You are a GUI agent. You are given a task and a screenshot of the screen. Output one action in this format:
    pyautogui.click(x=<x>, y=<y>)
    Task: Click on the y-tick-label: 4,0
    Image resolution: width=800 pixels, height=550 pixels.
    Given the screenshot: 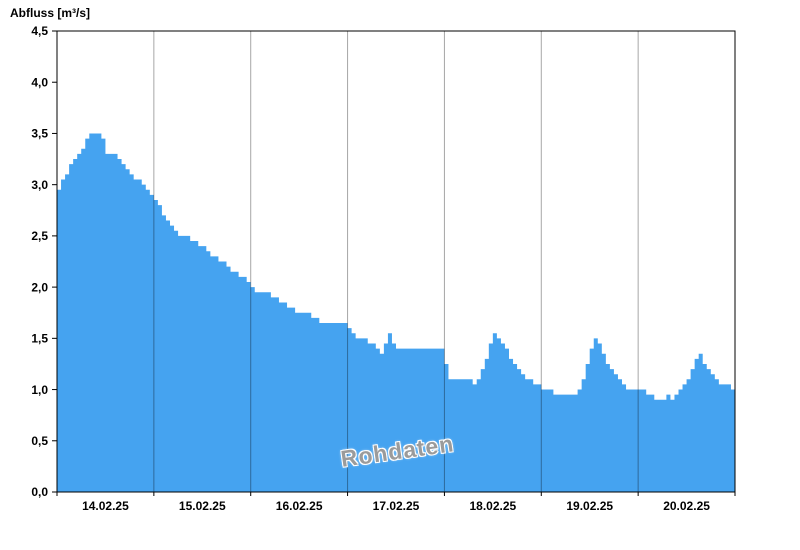 What is the action you would take?
    pyautogui.click(x=39, y=82)
    